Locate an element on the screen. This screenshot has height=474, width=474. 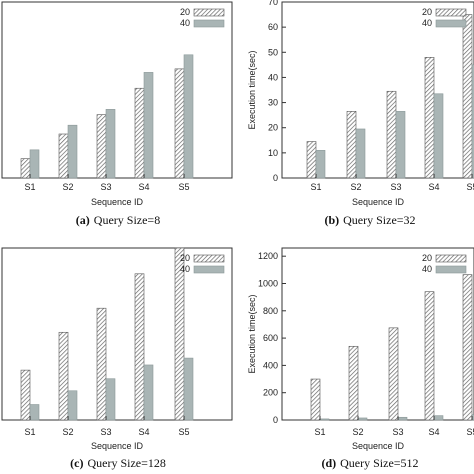
y-tick-label: 50 is located at coordinates (273, 52).